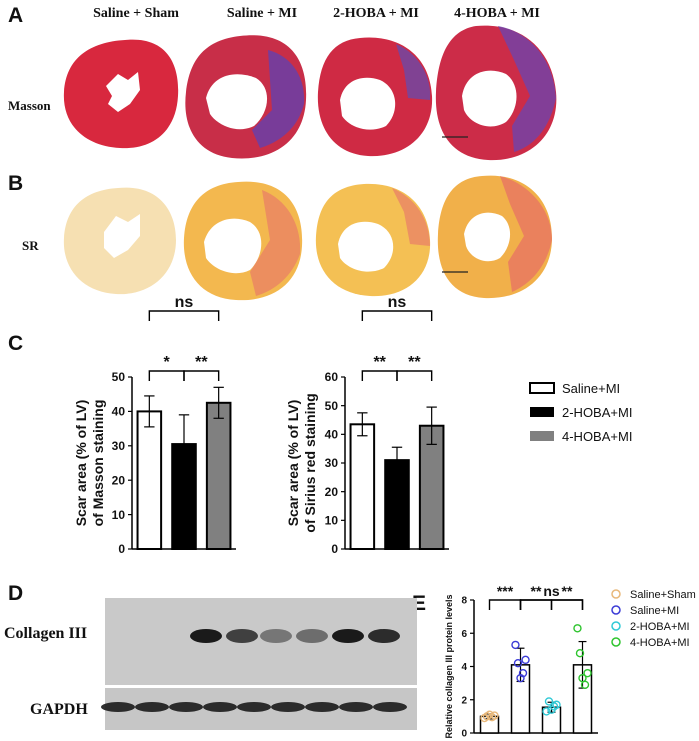 The image size is (699, 741). I want to click on legend-marker-saline-mi, so click(616, 610).